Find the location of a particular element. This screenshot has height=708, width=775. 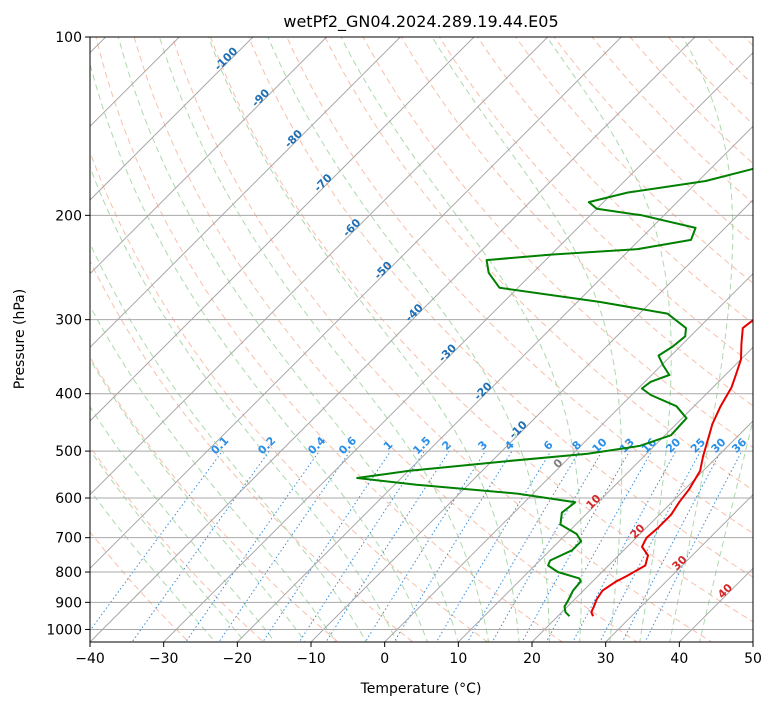

y-tick-label: 500 is located at coordinates (68, 452).